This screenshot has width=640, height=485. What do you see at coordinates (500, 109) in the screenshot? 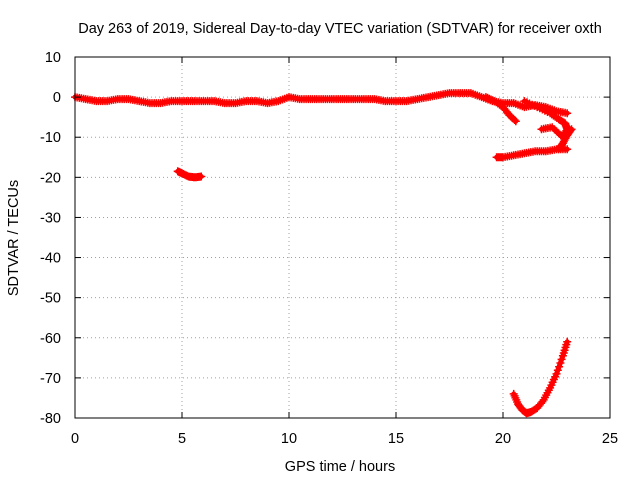
I see `series-descending-trace` at bounding box center [500, 109].